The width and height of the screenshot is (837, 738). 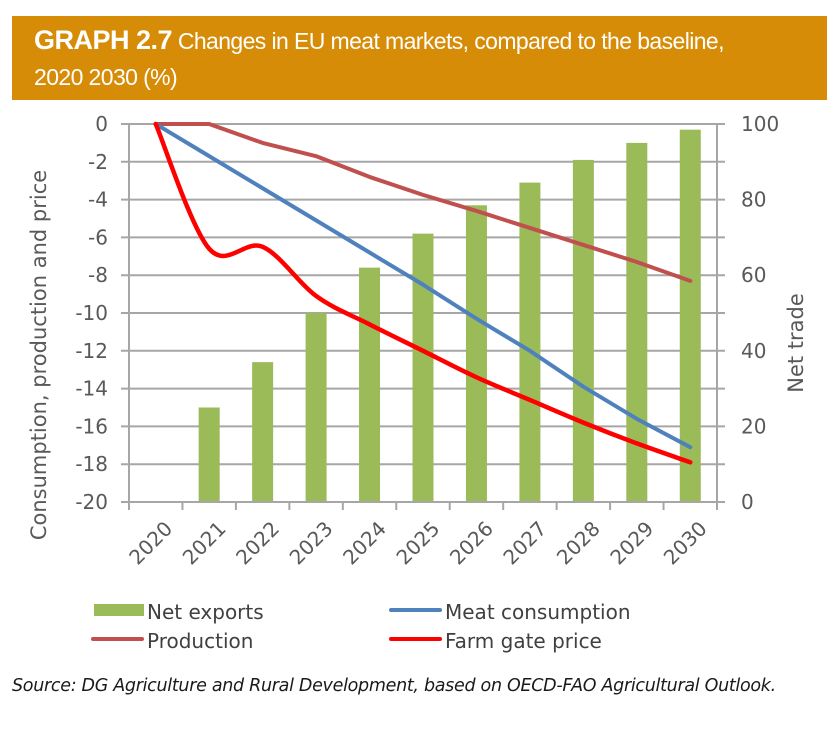 What do you see at coordinates (753, 200) in the screenshot?
I see `right-tick-label: 80` at bounding box center [753, 200].